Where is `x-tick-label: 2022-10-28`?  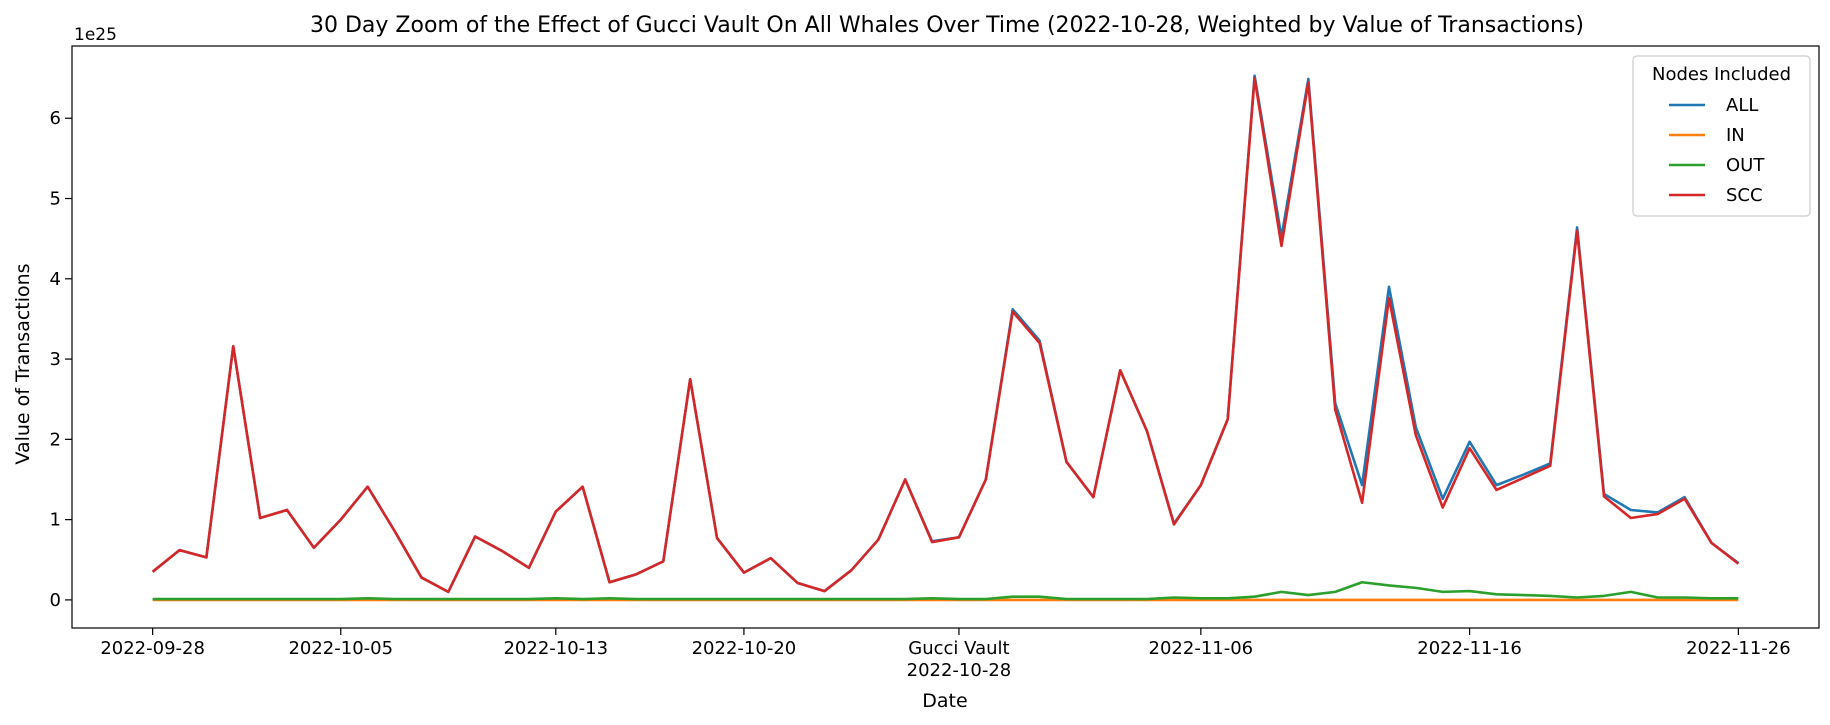
x-tick-label: 2022-10-28 is located at coordinates (959, 670).